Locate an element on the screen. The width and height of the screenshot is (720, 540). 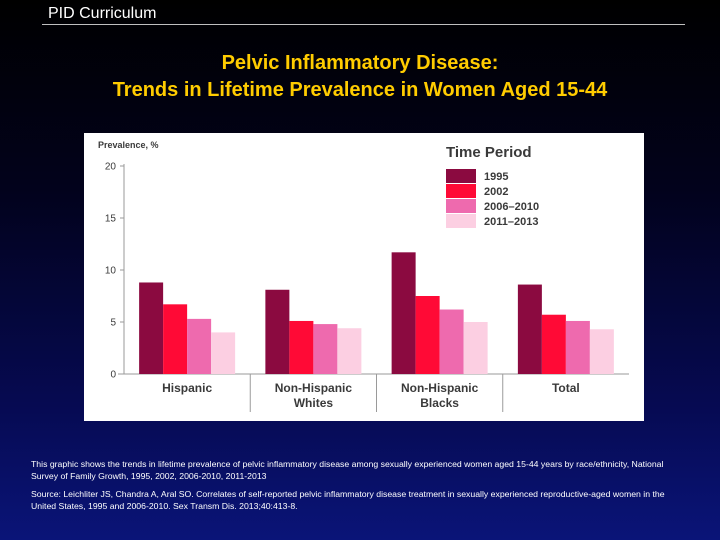
y-tick-label: 5 is located at coordinates (113, 323).